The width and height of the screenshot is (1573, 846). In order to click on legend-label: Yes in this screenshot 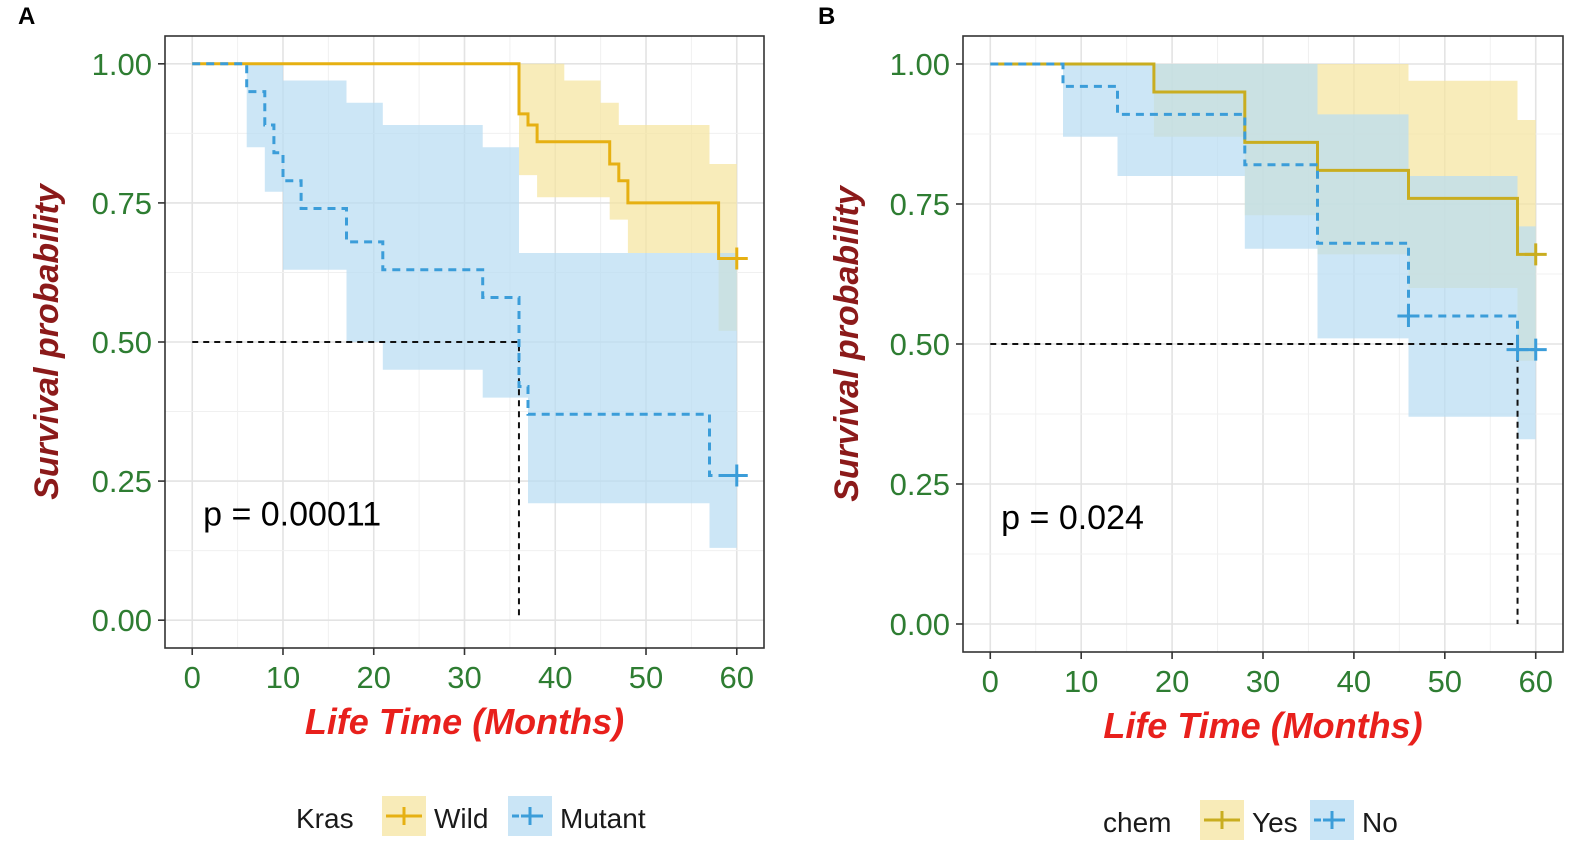, I will do `click(1275, 822)`.